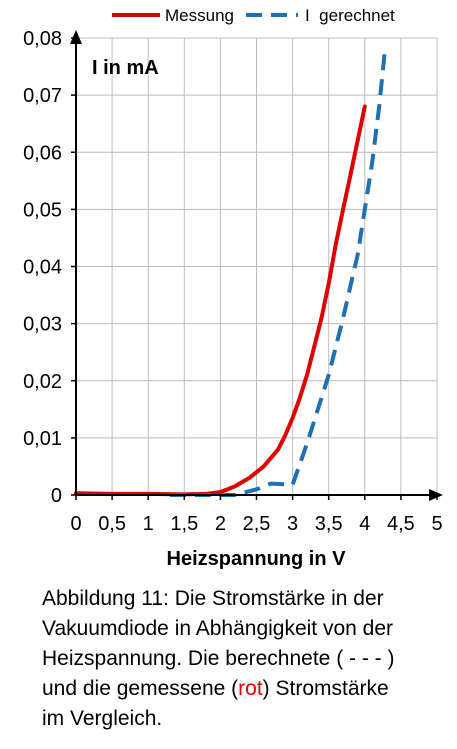  Describe the element at coordinates (76, 37) in the screenshot. I see `y-axis-arrow-icon` at that location.